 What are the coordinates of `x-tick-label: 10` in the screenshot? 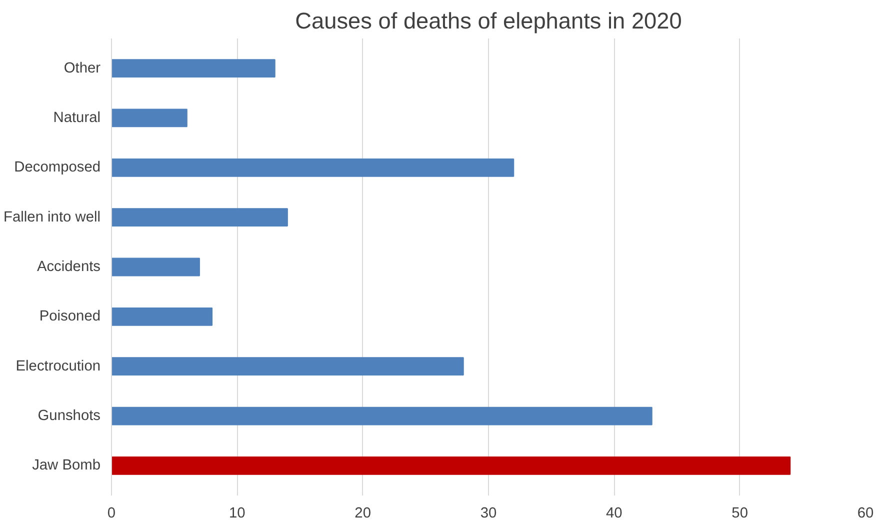 It's located at (237, 514).